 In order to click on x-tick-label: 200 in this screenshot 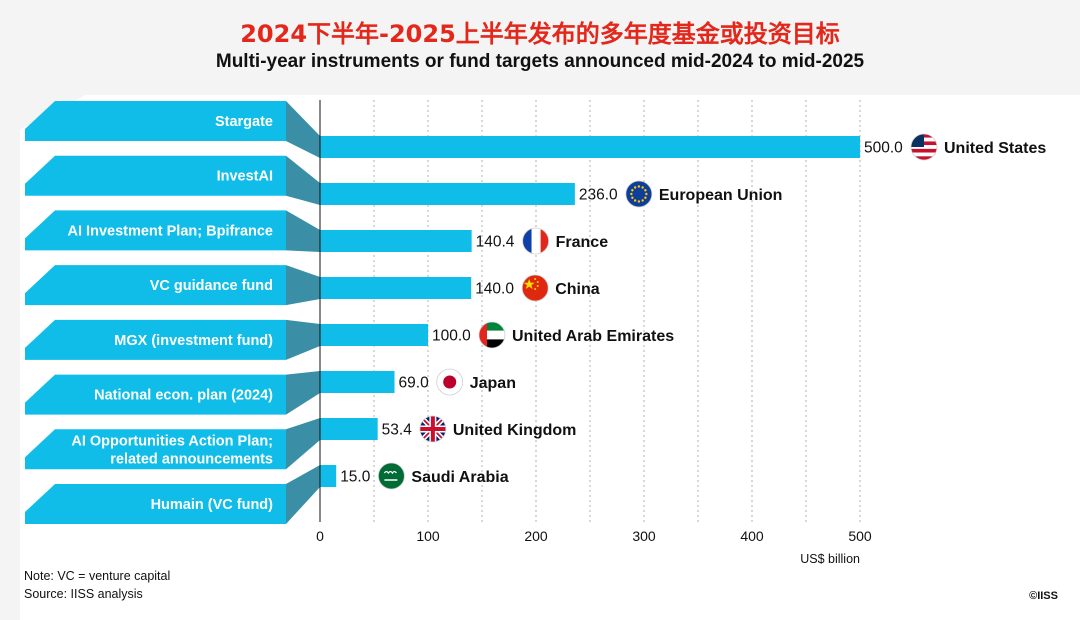, I will do `click(536, 536)`.